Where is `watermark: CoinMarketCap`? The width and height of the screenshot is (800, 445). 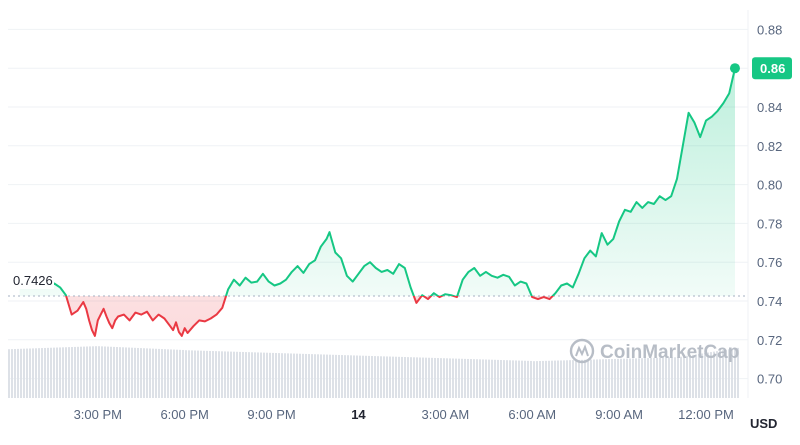
watermark: CoinMarketCap is located at coordinates (654, 351).